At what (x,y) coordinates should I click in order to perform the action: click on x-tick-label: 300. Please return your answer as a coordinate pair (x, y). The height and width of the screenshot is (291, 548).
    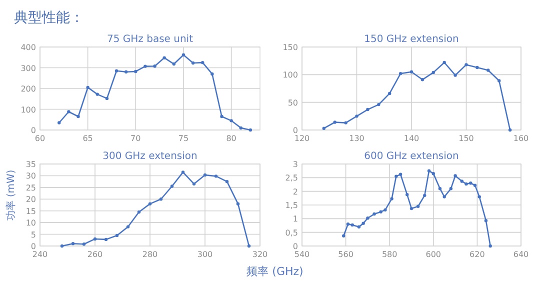
    Looking at the image, I should click on (205, 254).